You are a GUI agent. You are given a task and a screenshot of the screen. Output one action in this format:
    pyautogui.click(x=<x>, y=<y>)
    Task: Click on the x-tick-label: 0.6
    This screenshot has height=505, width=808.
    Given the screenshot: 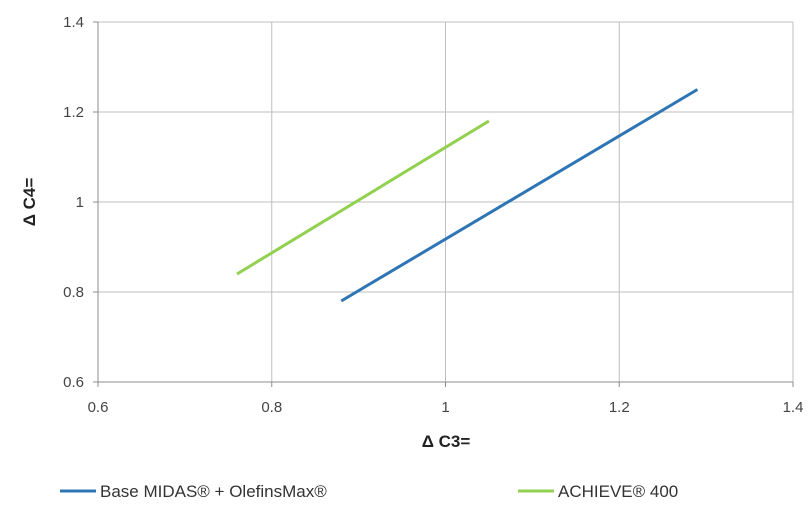 What is the action you would take?
    pyautogui.click(x=98, y=407)
    